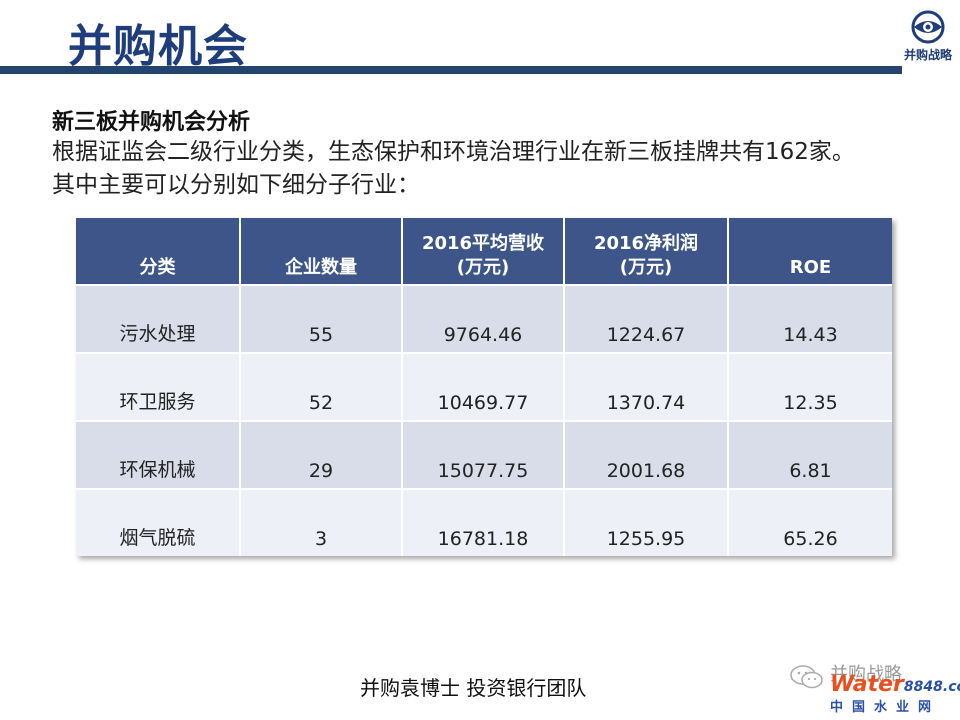 The width and height of the screenshot is (960, 720). Describe the element at coordinates (451, 70) in the screenshot. I see `title-bar` at that location.